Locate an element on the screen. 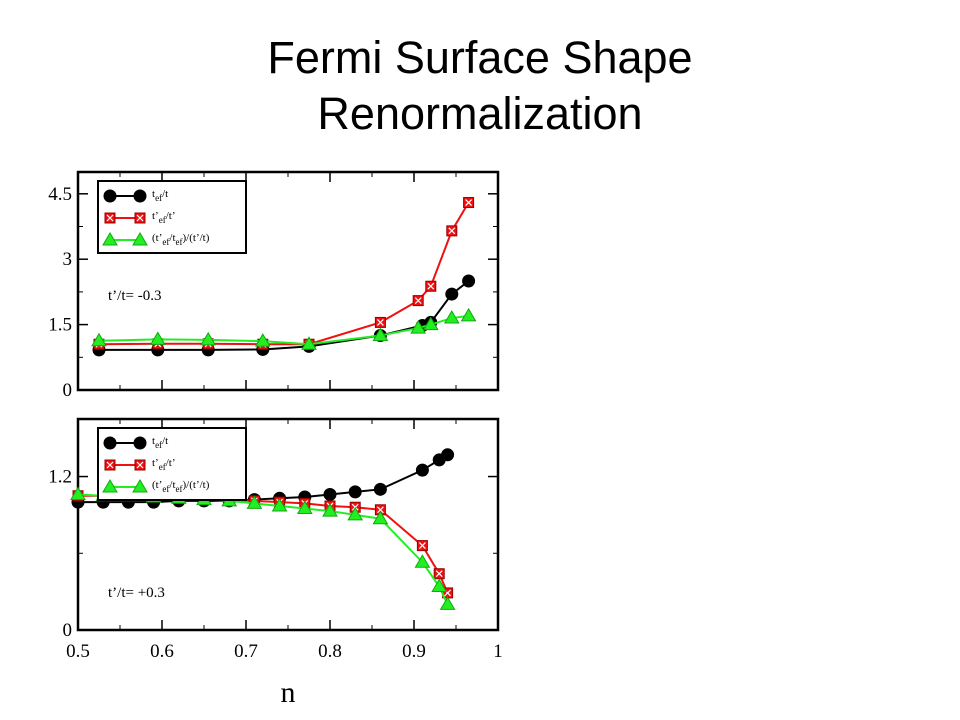  x-tick-label-bottom: 1 is located at coordinates (498, 651).